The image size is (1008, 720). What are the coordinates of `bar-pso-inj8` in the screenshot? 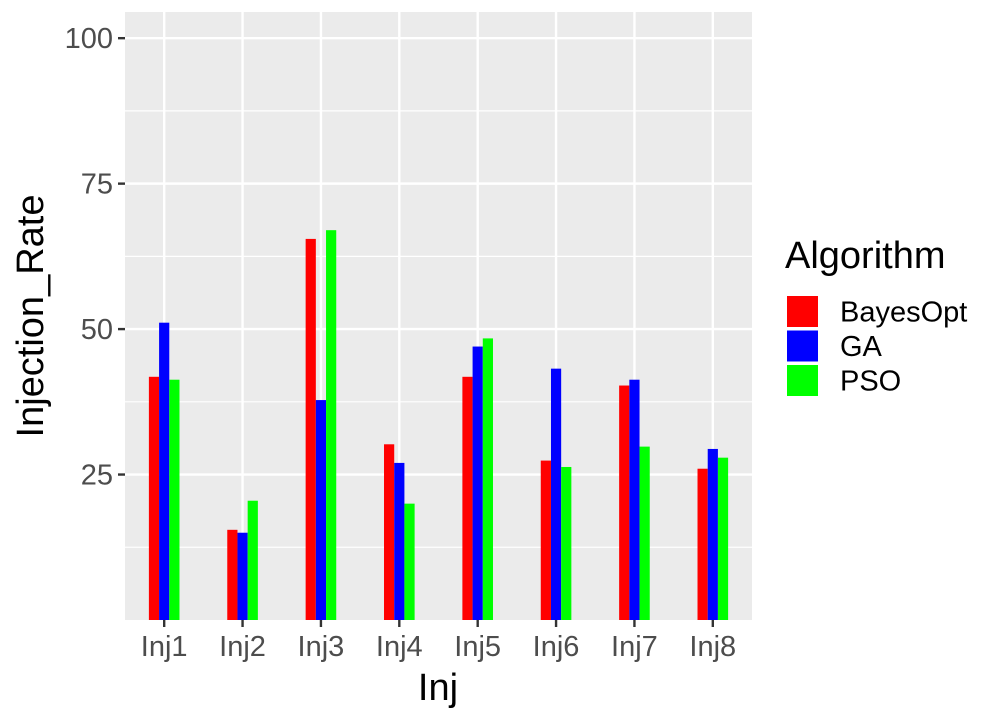 It's located at (723, 538).